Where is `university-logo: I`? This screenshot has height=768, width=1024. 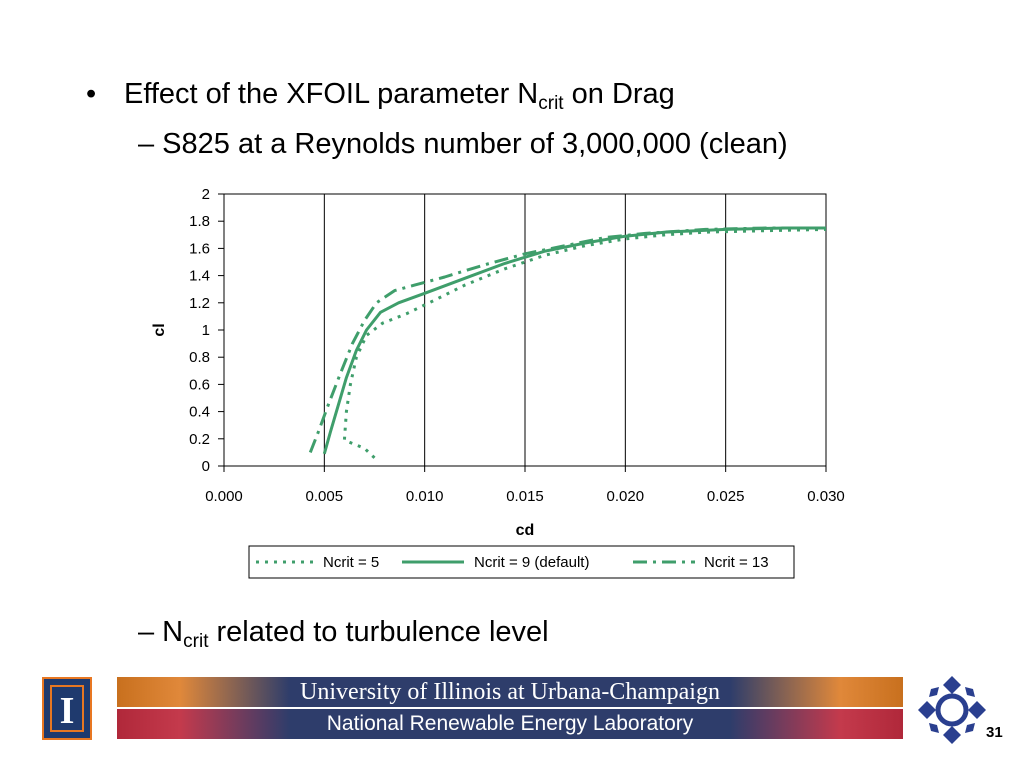 university-logo: I is located at coordinates (67, 708).